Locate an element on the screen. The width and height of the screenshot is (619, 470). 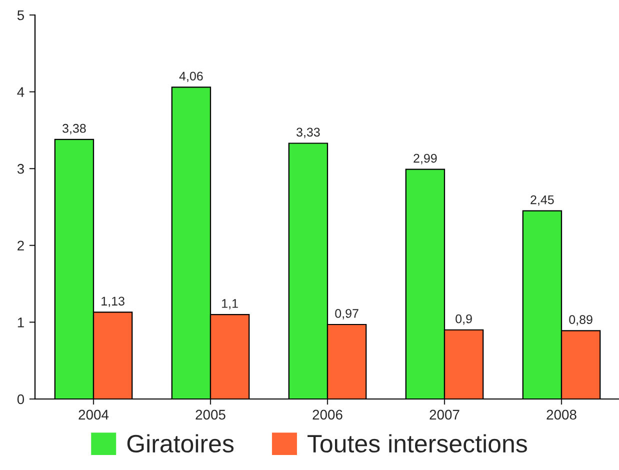
legend-label: Giratoires is located at coordinates (180, 443).